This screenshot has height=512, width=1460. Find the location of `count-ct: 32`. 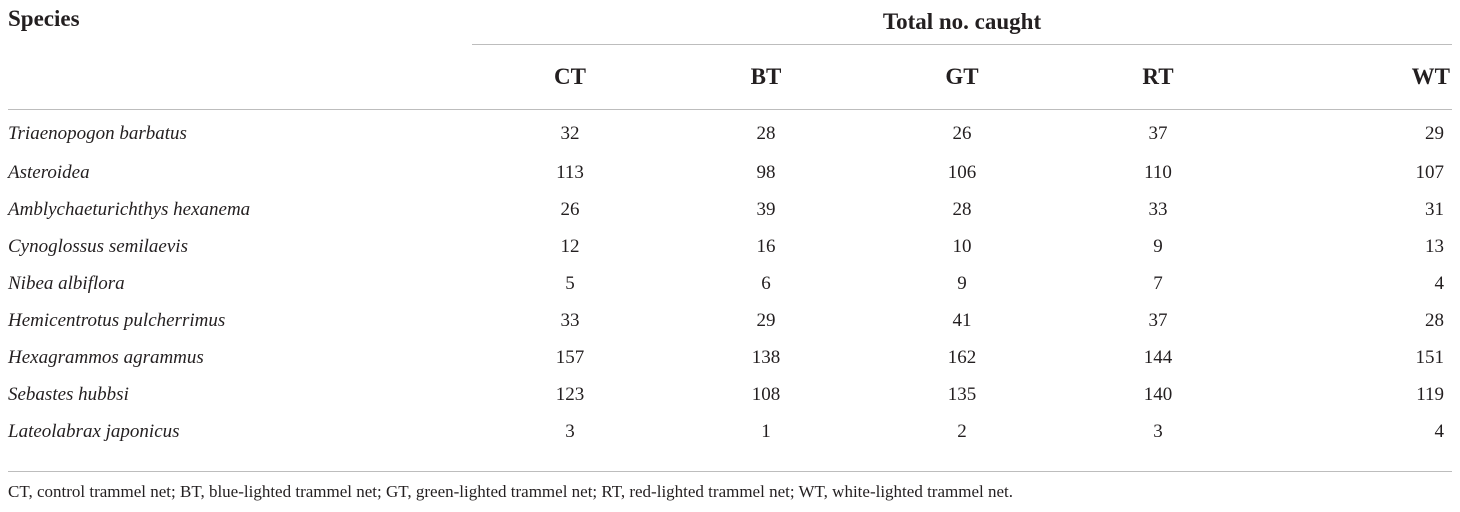

count-ct: 32 is located at coordinates (570, 133).